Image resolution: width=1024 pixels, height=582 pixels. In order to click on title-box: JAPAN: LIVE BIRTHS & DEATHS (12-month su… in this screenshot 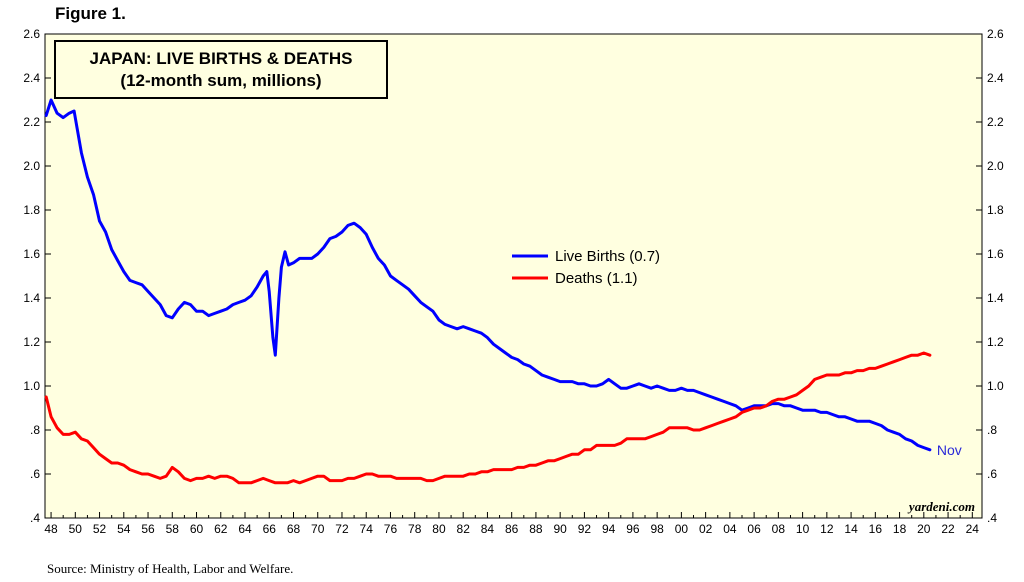, I will do `click(221, 69)`.